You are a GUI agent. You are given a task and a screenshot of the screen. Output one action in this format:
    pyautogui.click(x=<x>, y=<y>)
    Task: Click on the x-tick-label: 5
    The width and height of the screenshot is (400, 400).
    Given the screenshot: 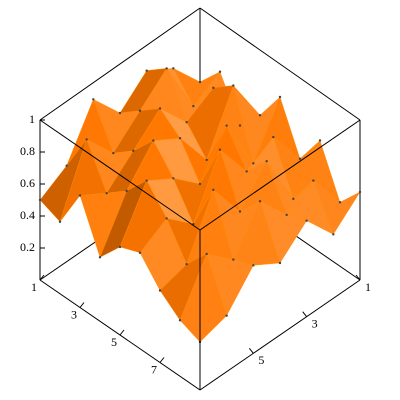 What is the action you would take?
    pyautogui.click(x=114, y=342)
    